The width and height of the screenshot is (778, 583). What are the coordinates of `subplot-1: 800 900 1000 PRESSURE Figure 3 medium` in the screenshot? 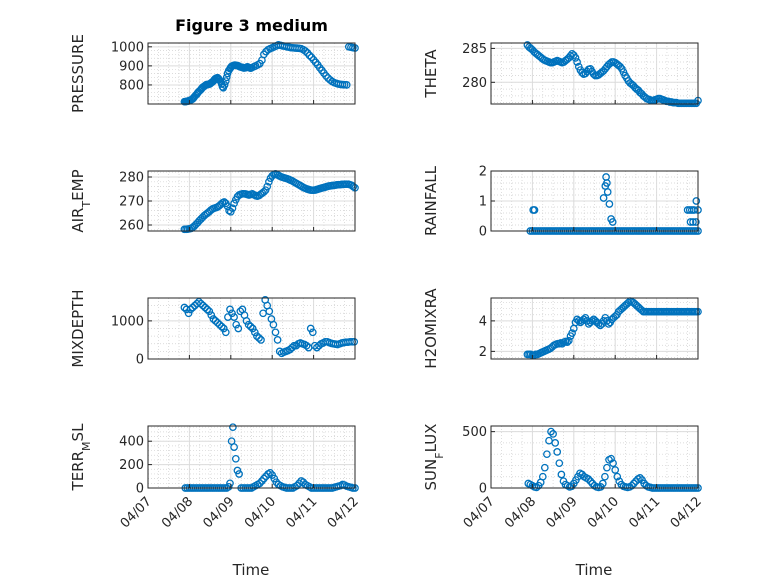 It's located at (214, 64).